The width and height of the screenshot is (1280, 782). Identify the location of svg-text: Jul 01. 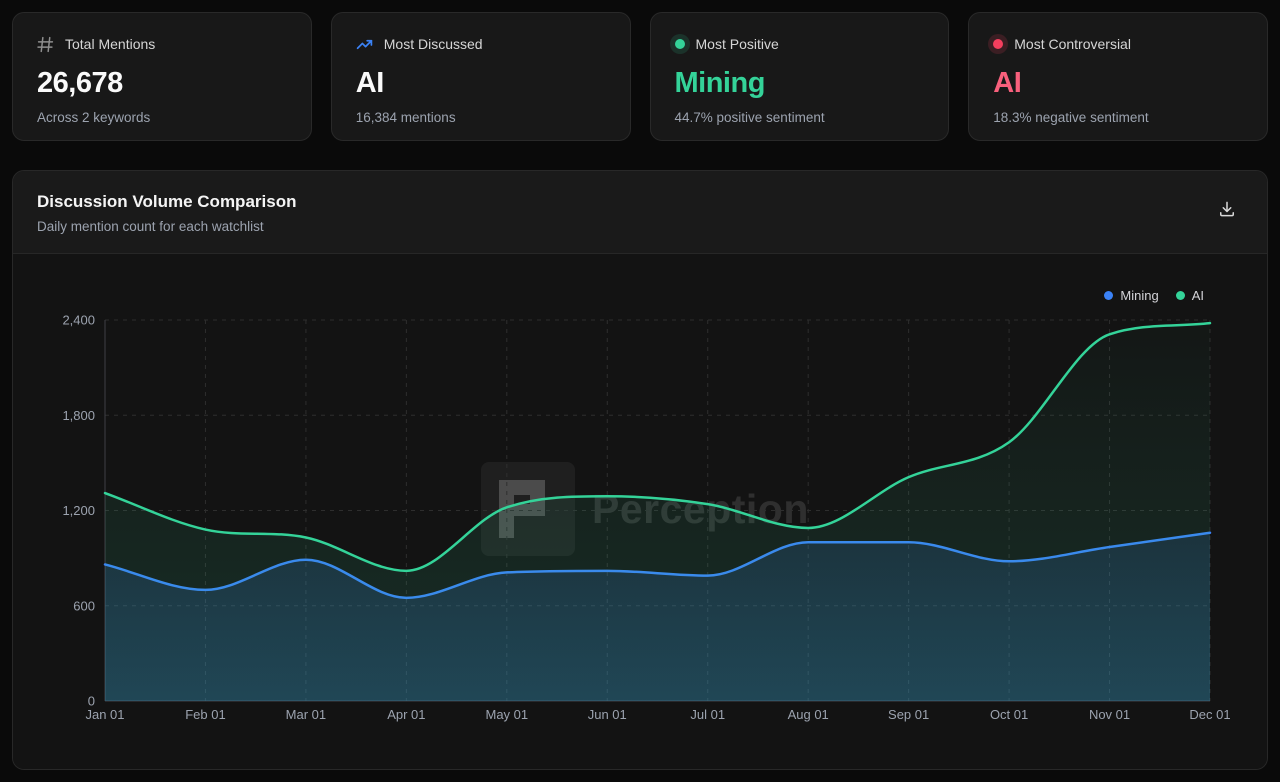
(707, 714).